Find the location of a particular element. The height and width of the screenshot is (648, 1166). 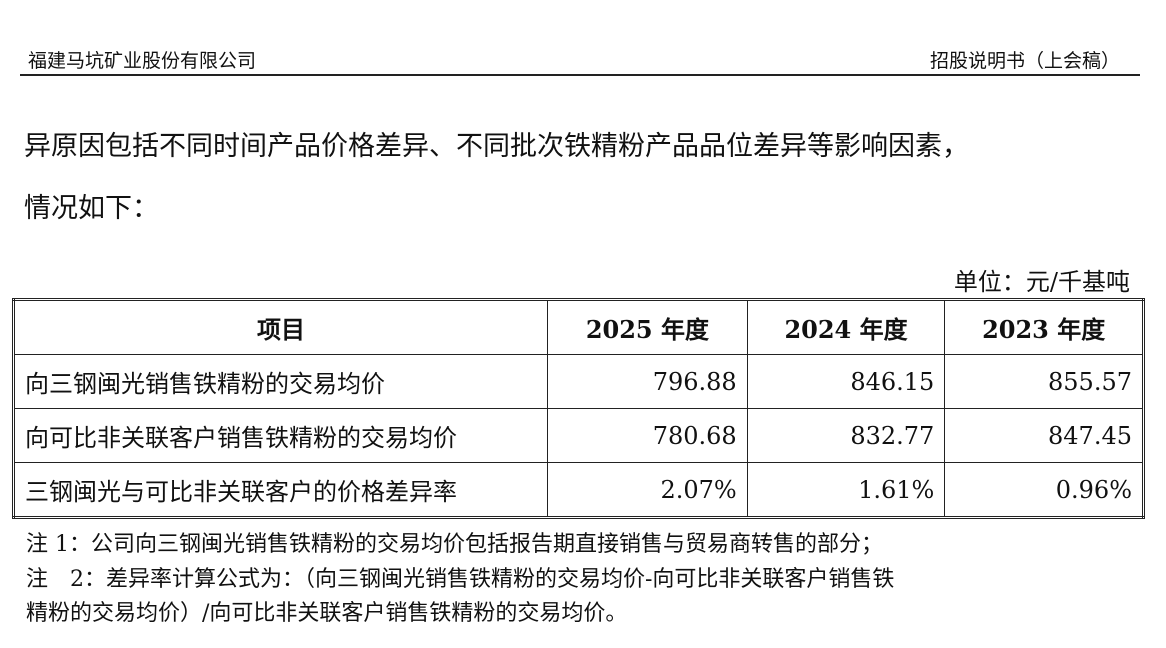

header-cell: 2025 年度 is located at coordinates (647, 327).